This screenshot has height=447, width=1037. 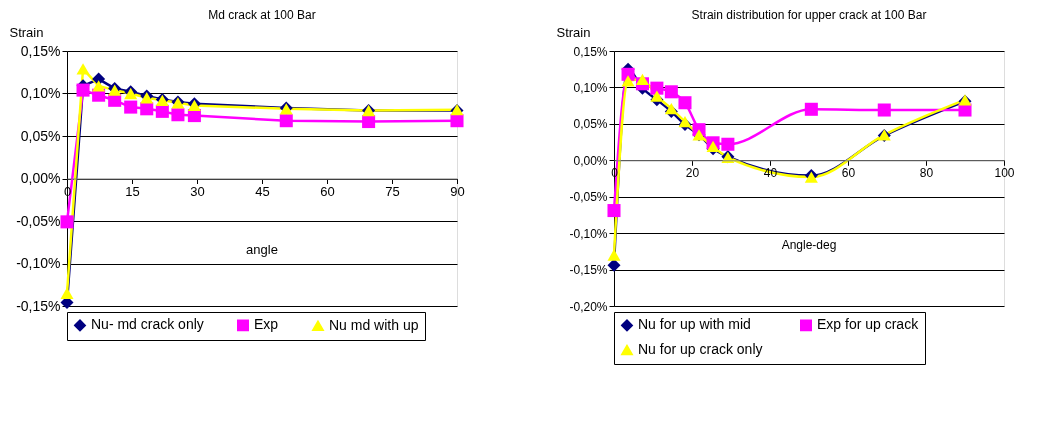 What do you see at coordinates (868, 324) in the screenshot?
I see `legend-label: Exp for up crack` at bounding box center [868, 324].